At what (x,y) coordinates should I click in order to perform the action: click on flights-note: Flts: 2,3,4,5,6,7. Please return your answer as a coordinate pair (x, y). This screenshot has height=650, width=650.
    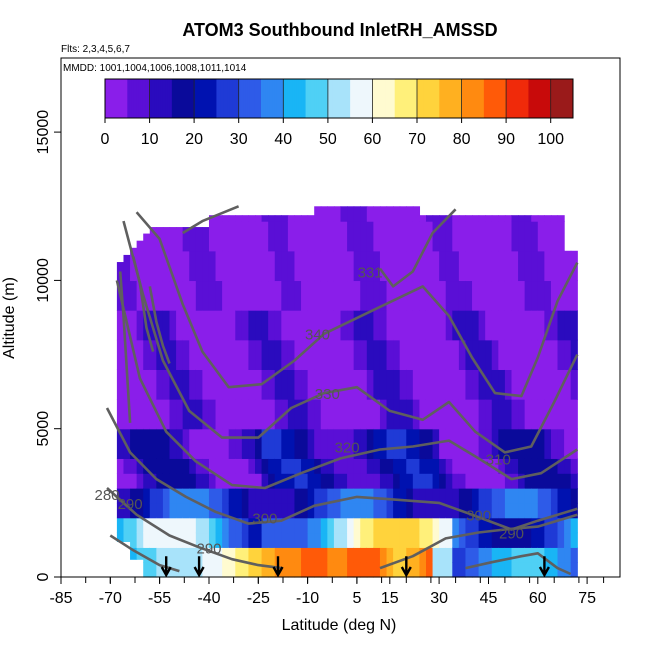
    Looking at the image, I should click on (95, 49).